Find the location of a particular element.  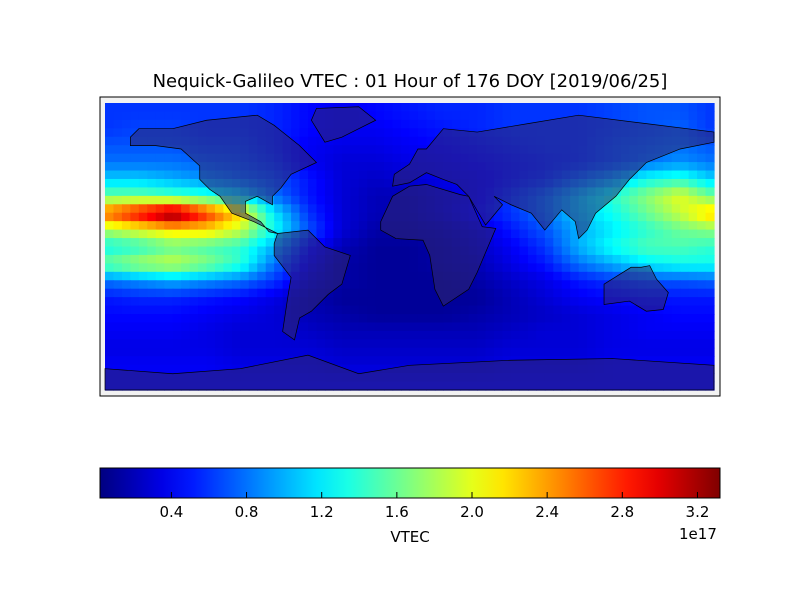

continent-australia is located at coordinates (636, 288).